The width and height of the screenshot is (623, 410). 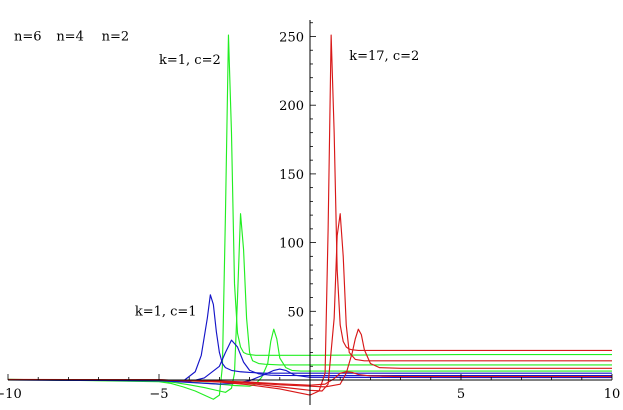 I want to click on y-tick-label: 200, so click(x=291, y=106).